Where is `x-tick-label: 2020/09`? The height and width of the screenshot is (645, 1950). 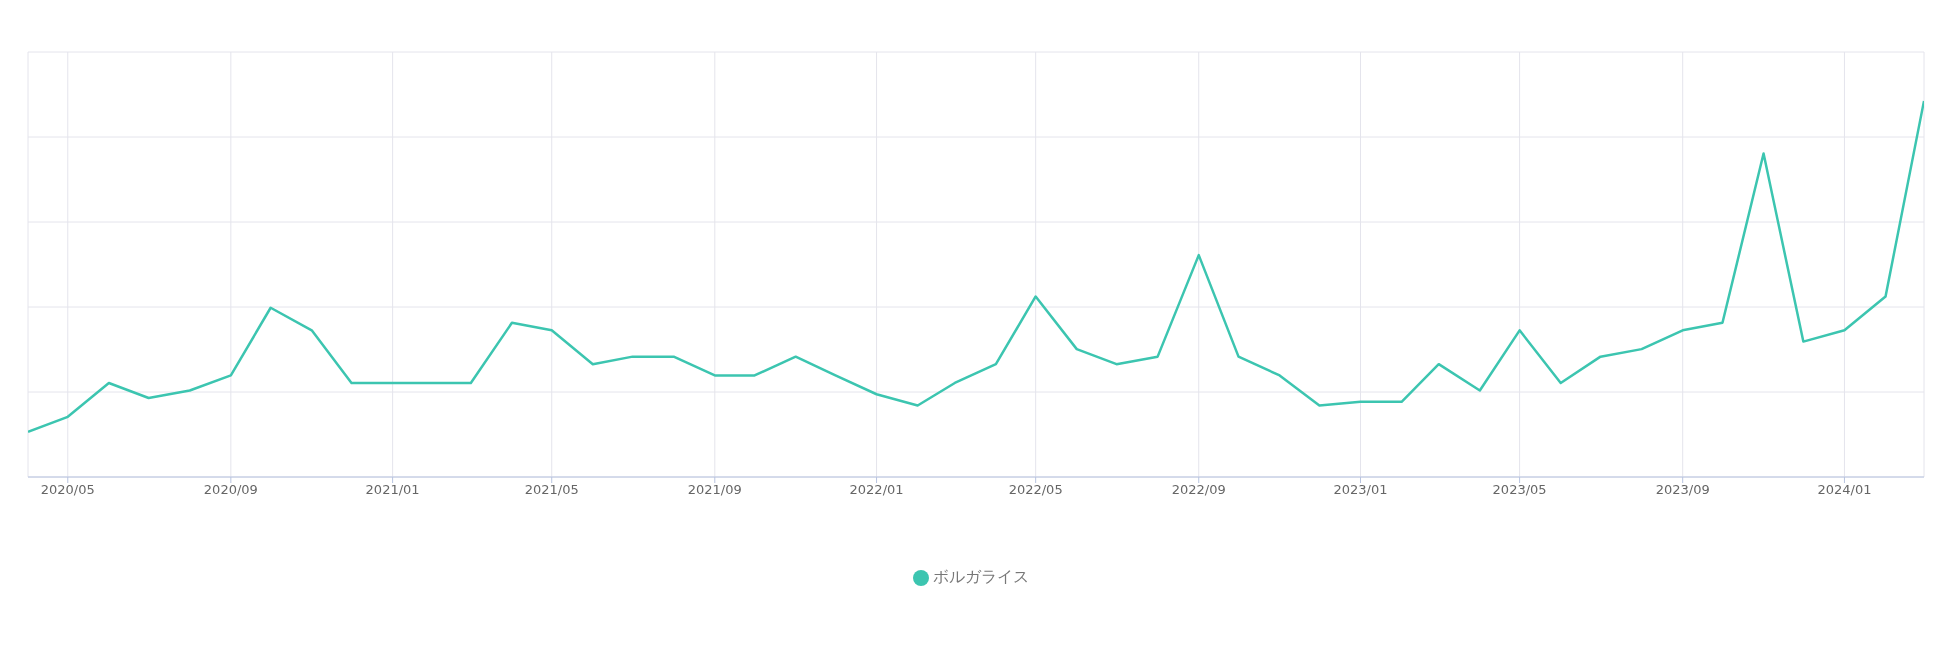 x-tick-label: 2020/09 is located at coordinates (230, 490).